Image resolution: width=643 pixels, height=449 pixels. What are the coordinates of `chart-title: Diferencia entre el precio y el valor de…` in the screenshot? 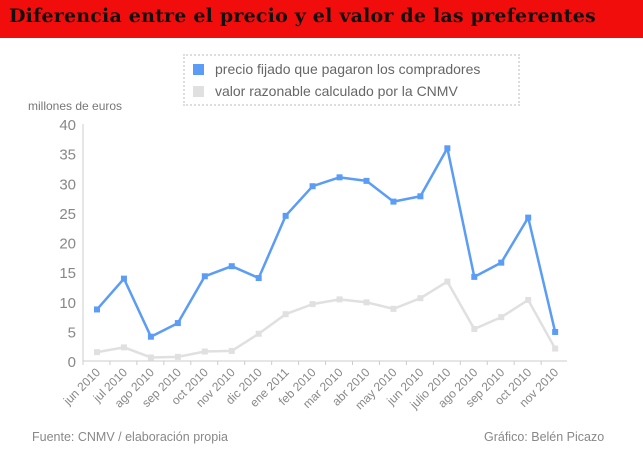 It's located at (302, 16).